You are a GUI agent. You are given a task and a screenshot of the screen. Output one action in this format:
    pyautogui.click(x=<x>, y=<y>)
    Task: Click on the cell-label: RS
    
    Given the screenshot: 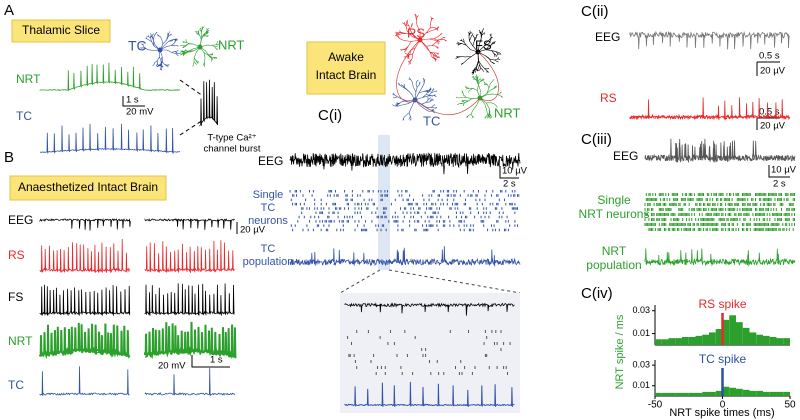 What is the action you would take?
    pyautogui.click(x=416, y=32)
    